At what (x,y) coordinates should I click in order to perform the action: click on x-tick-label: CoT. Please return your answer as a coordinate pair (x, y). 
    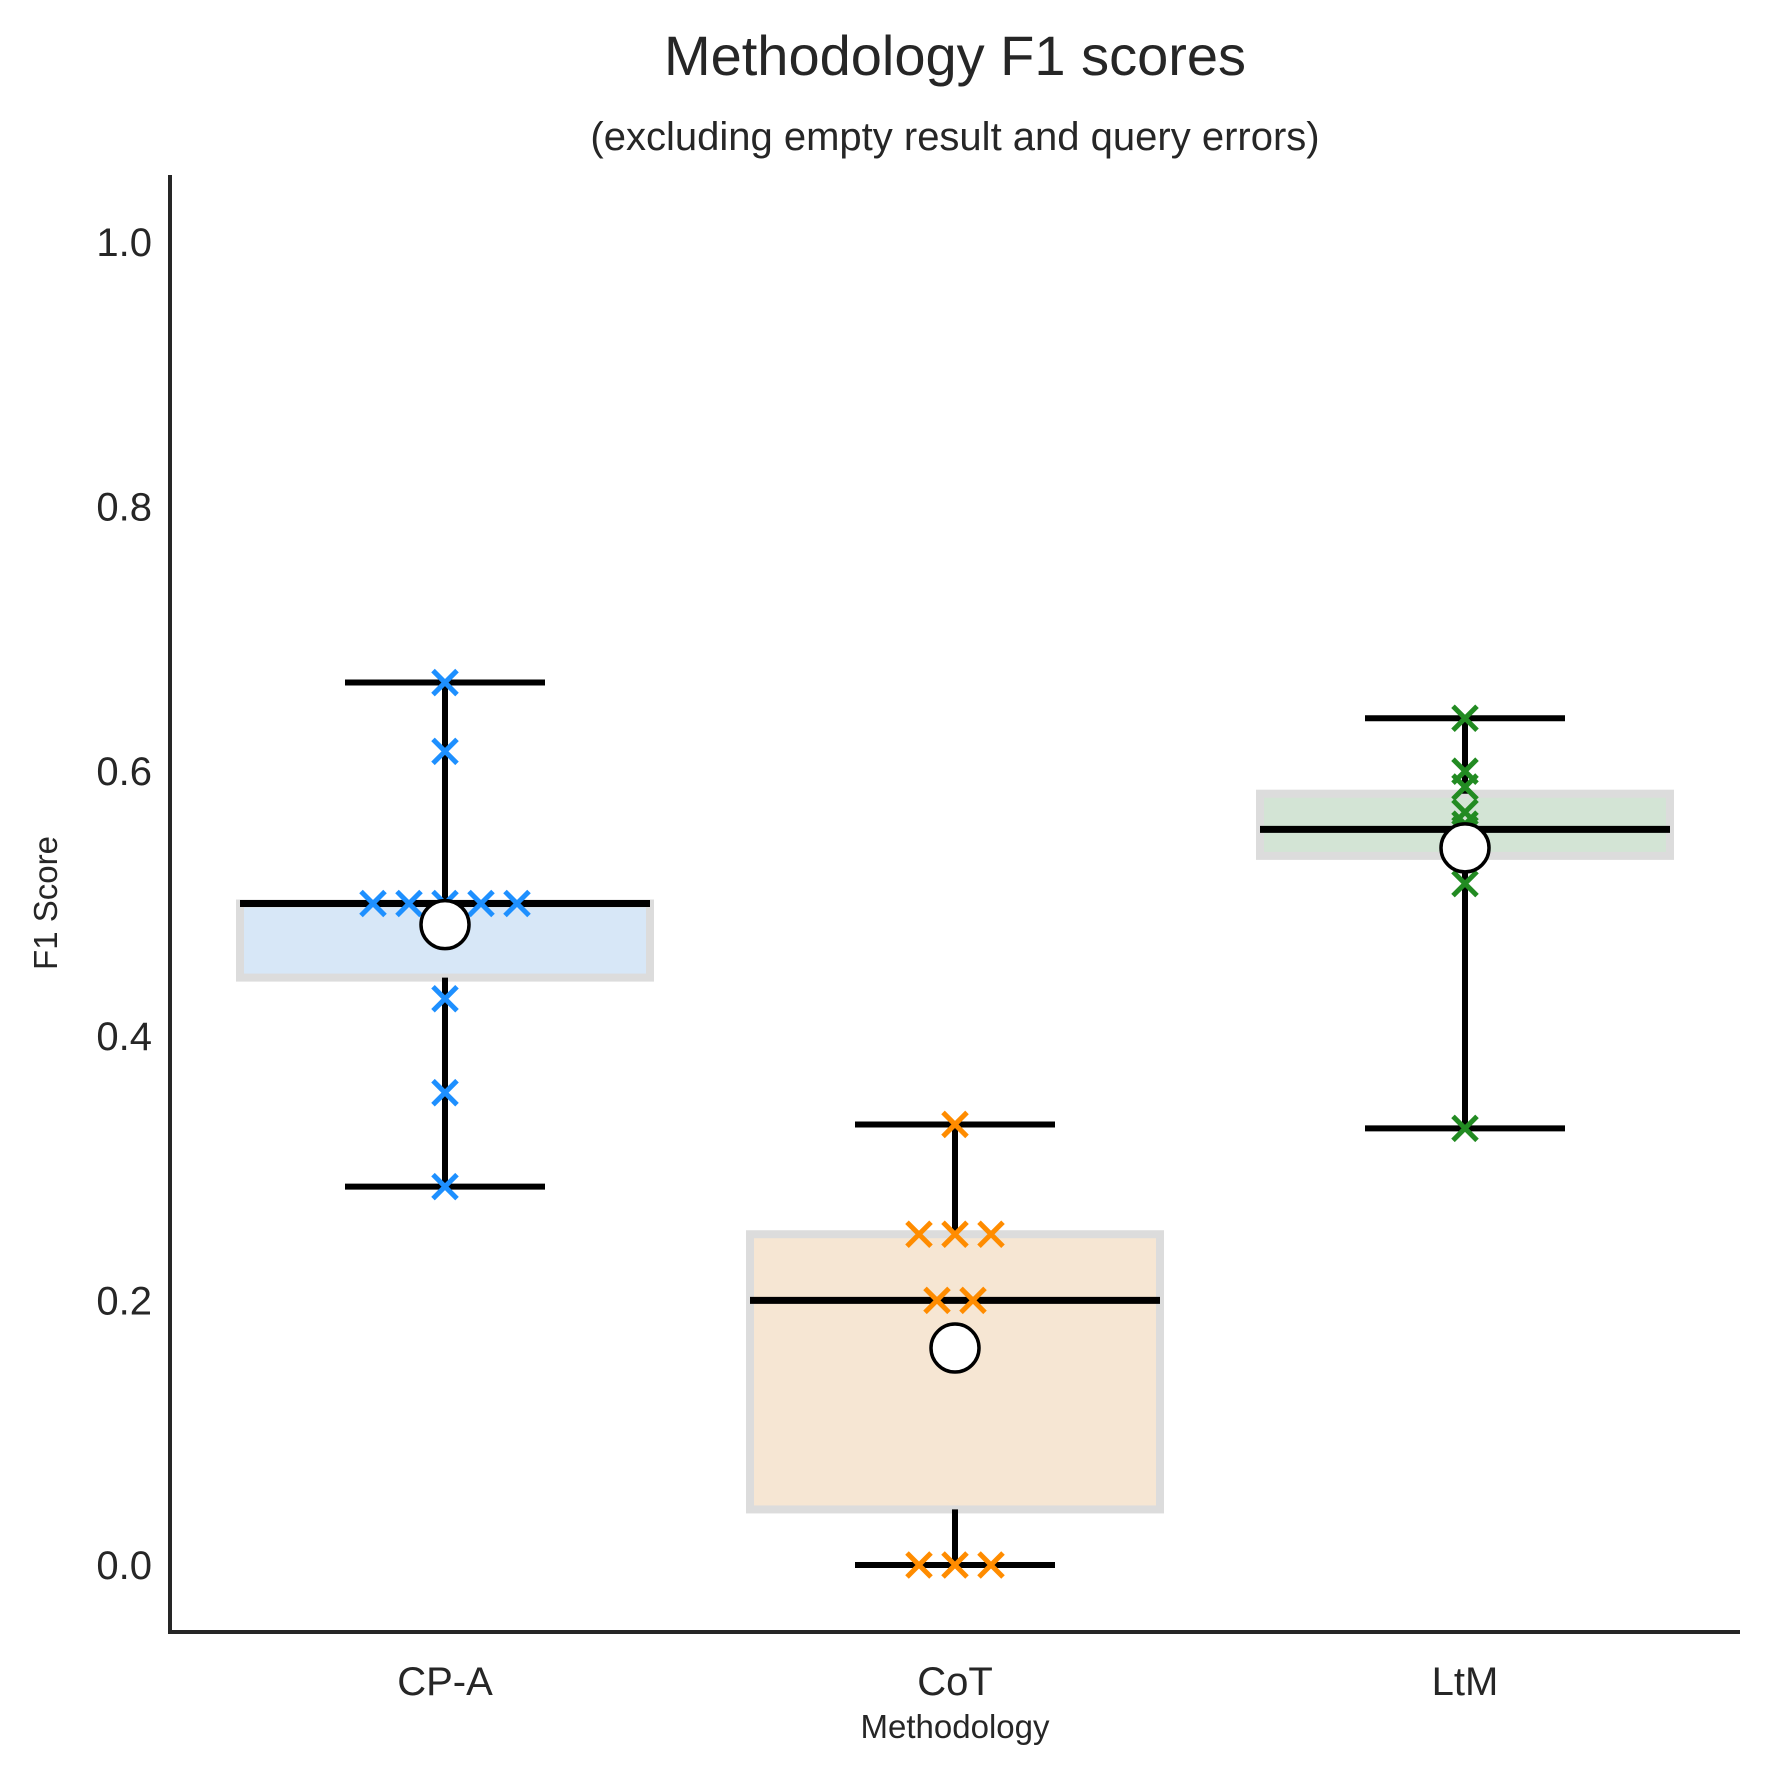
    Looking at the image, I should click on (955, 1682).